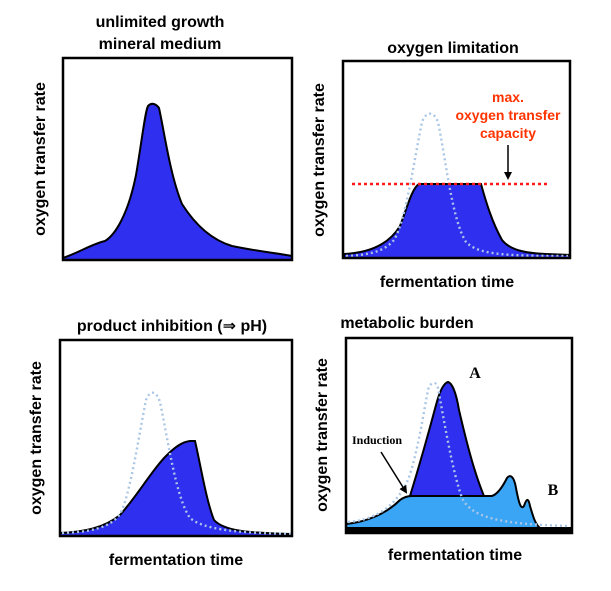 This screenshot has width=611, height=591. I want to click on panel2-unlimited-curve, so click(457, 185).